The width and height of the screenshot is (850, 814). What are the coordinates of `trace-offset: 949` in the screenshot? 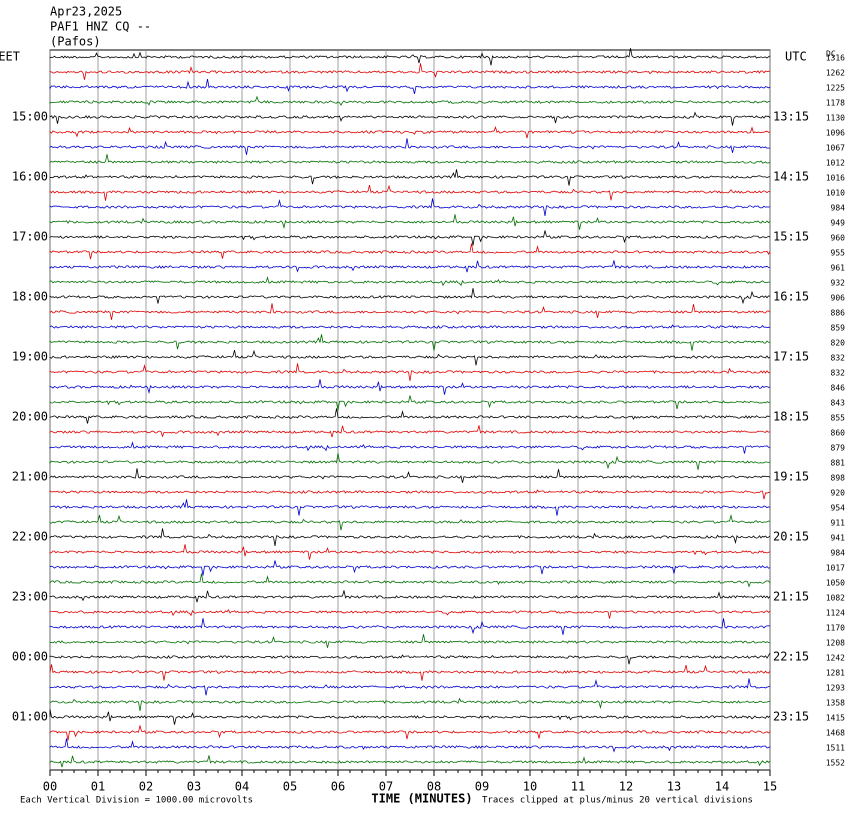 It's located at (838, 223).